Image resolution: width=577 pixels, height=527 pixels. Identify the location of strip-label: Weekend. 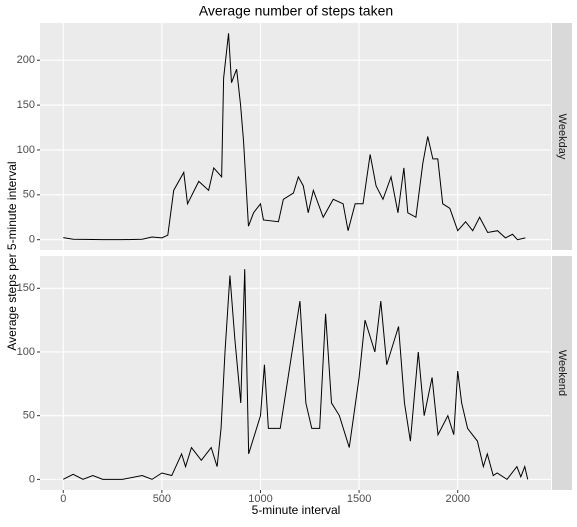
(562, 373).